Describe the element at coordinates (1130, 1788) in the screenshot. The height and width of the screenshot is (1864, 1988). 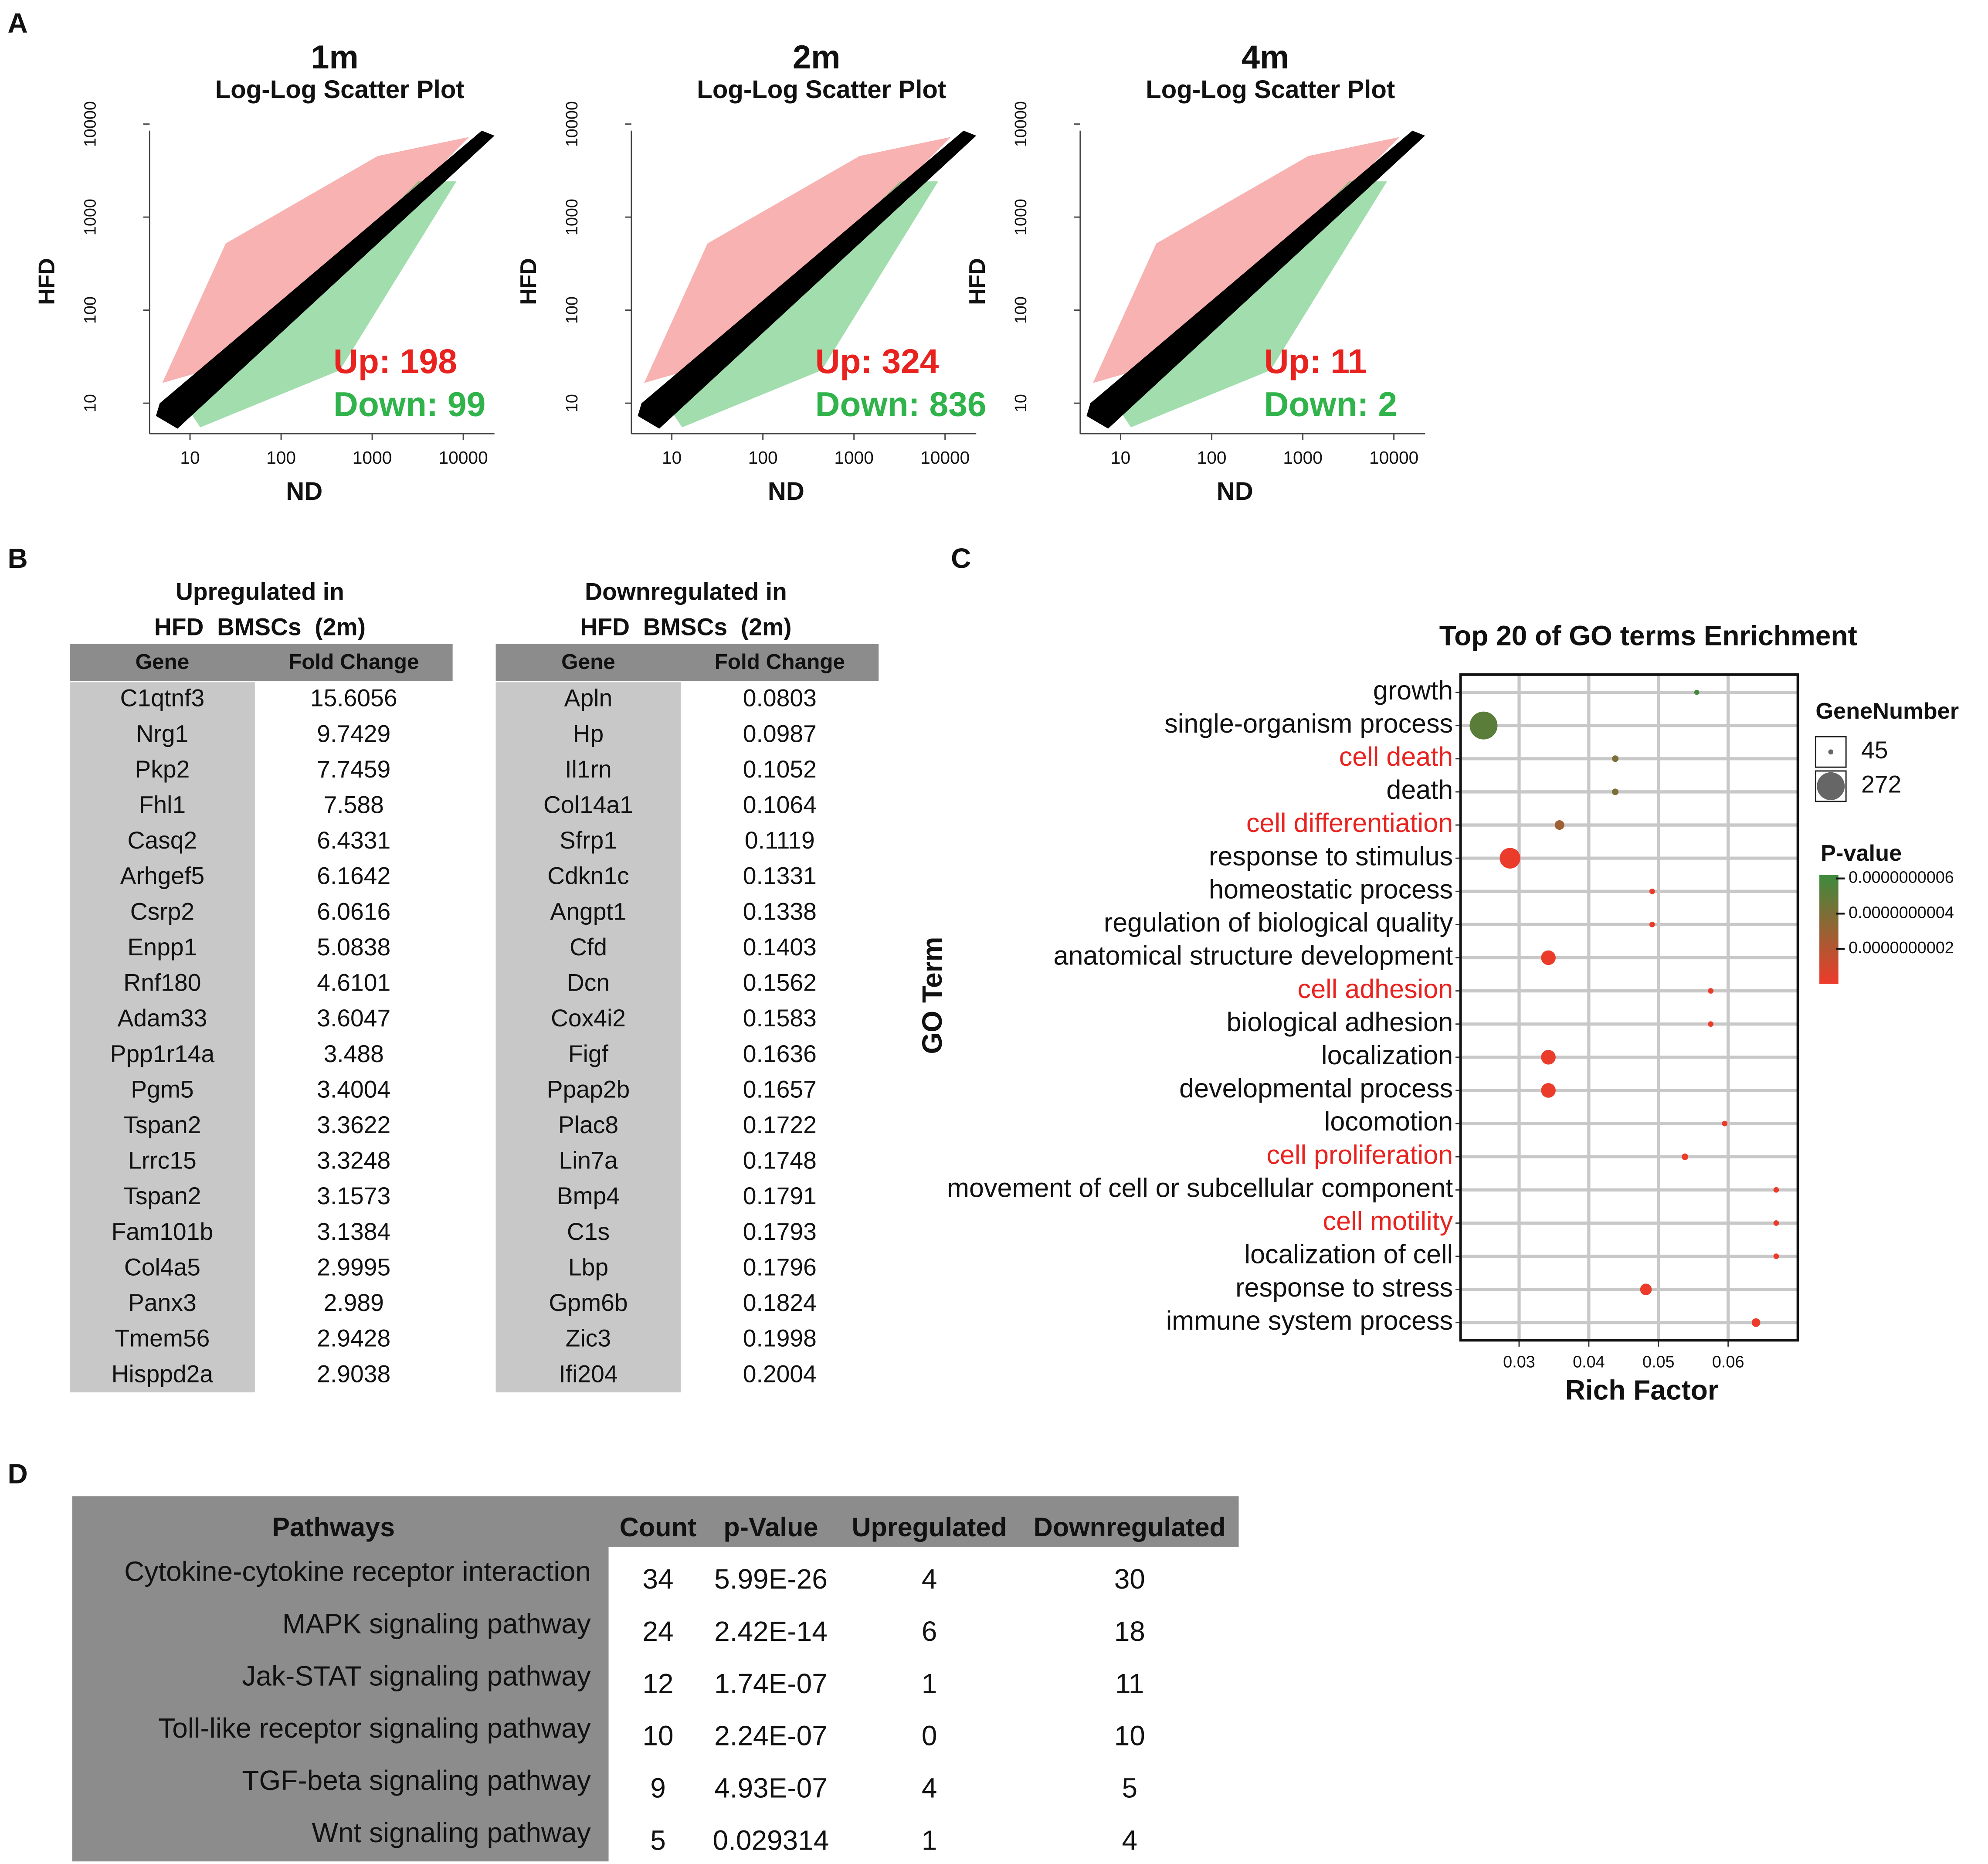
I see `table-cell: 5` at that location.